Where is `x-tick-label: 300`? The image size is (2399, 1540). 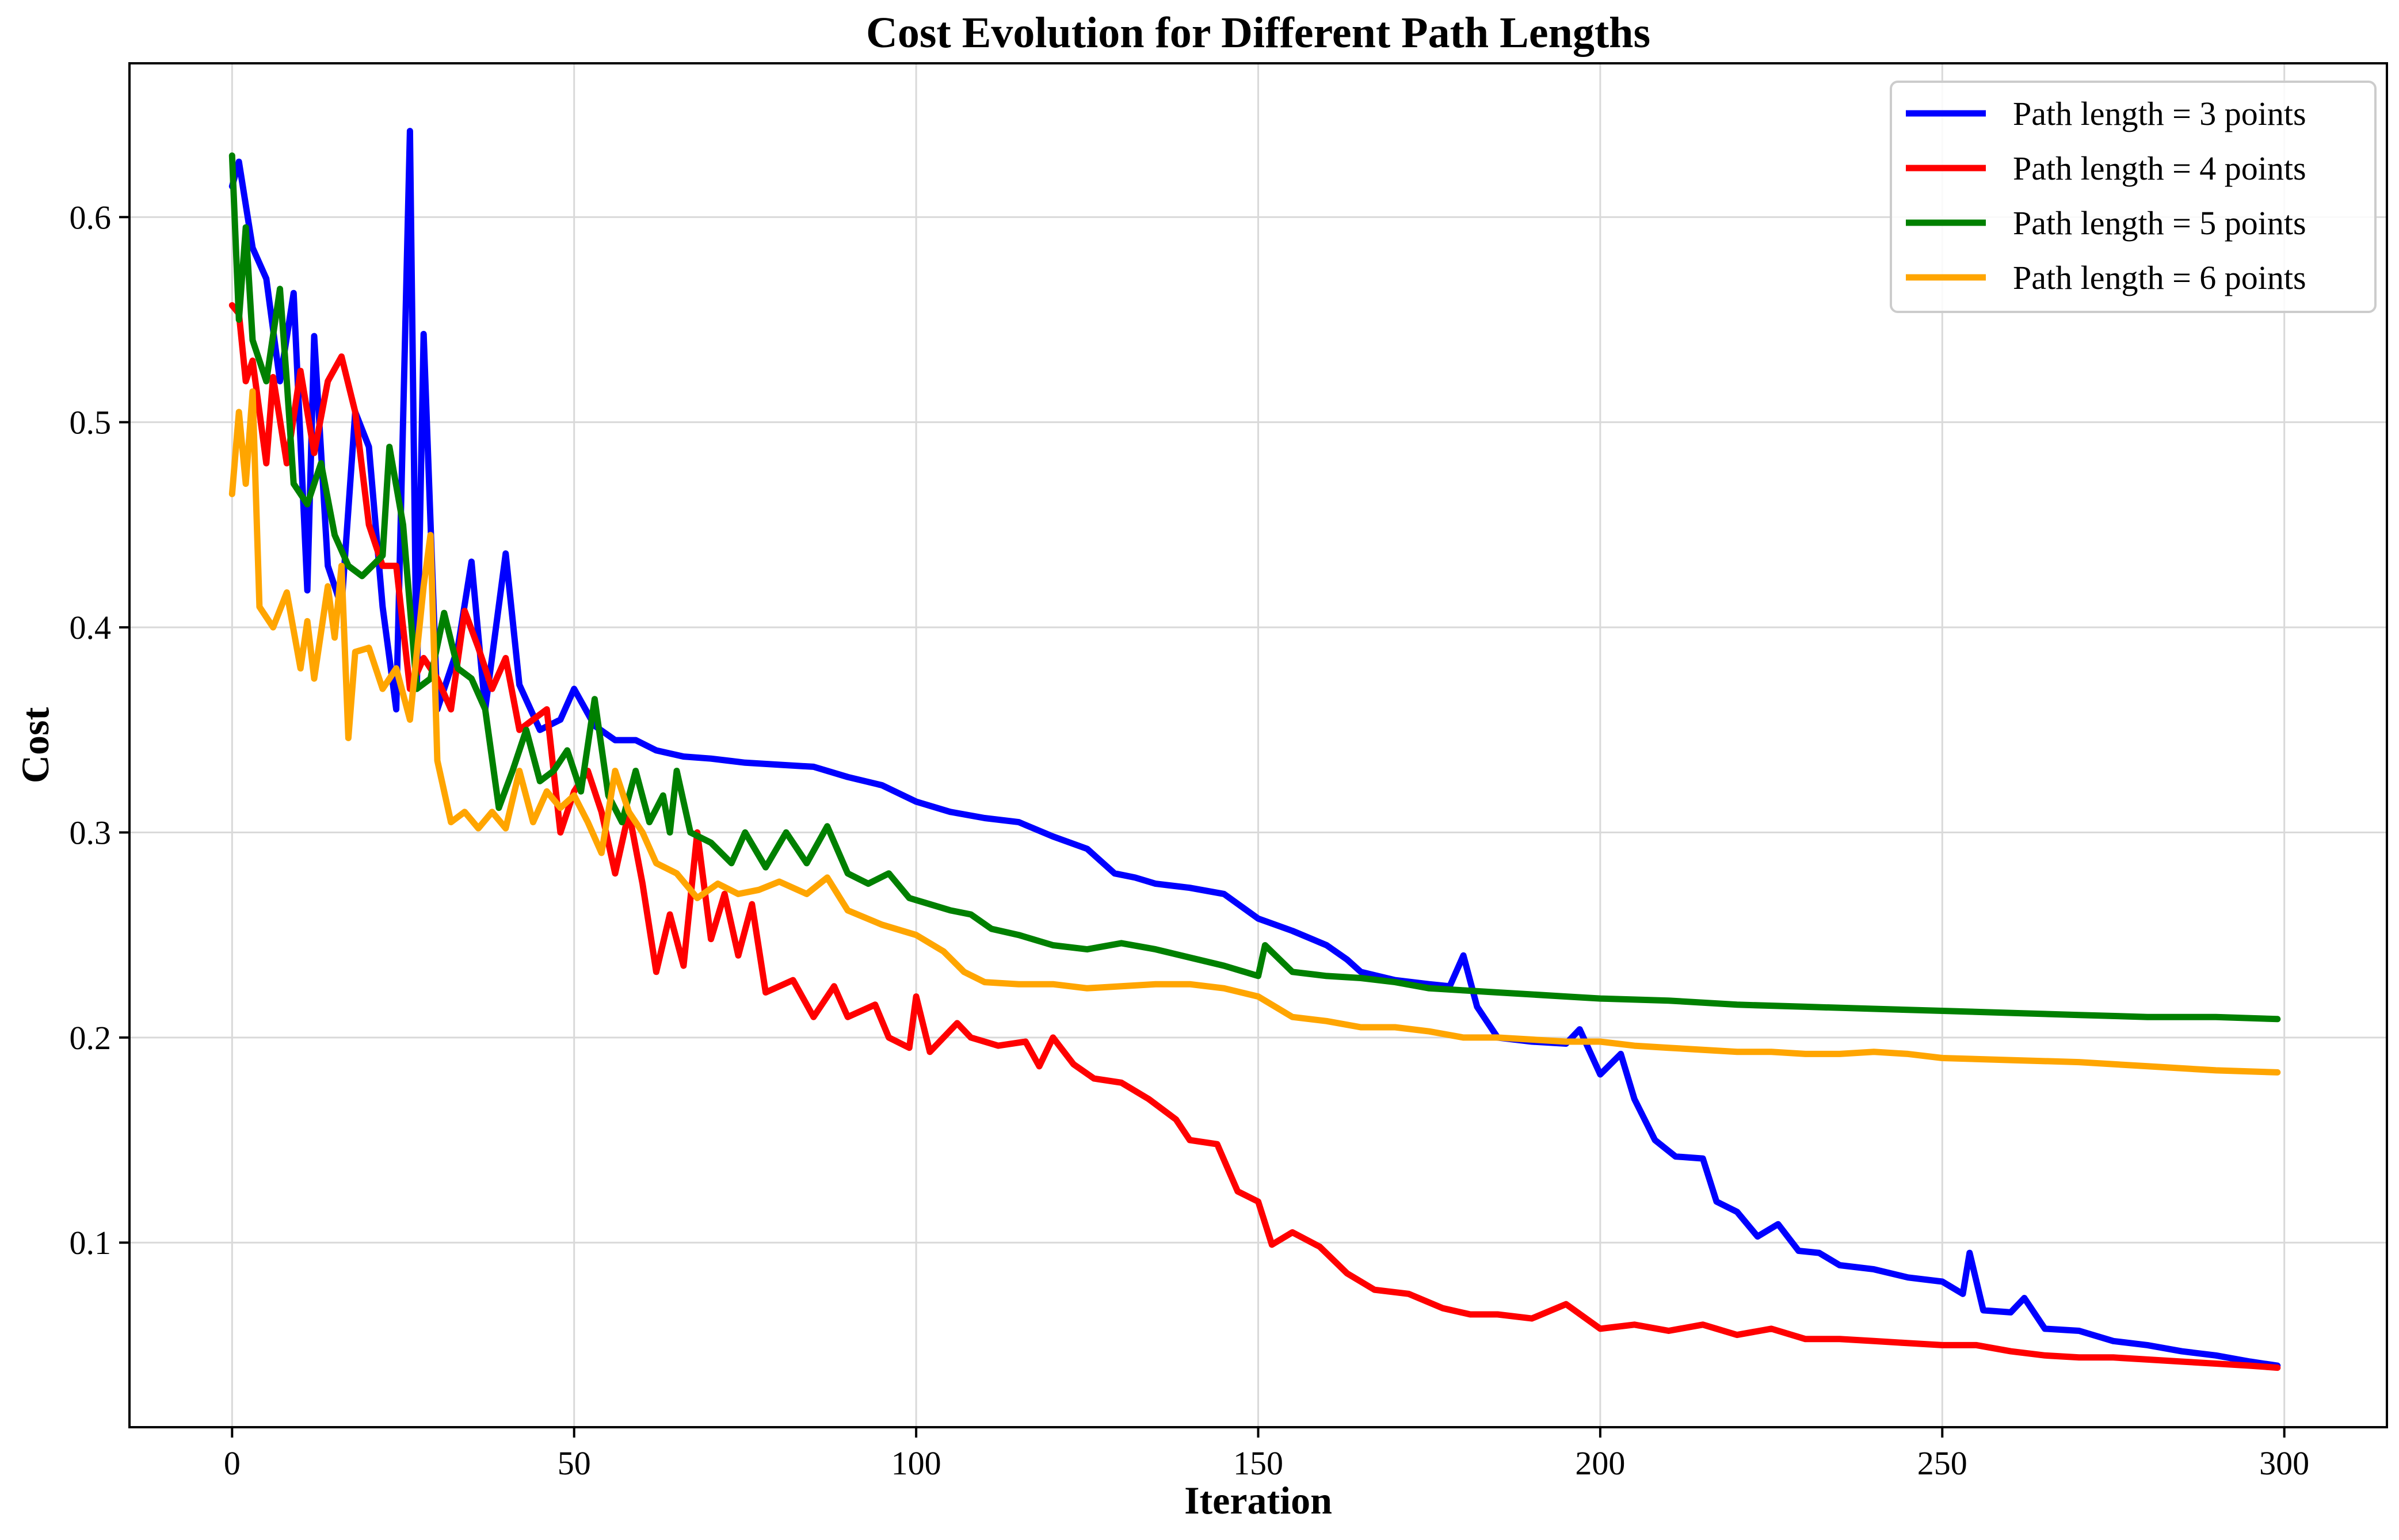
x-tick-label: 300 is located at coordinates (2284, 1463).